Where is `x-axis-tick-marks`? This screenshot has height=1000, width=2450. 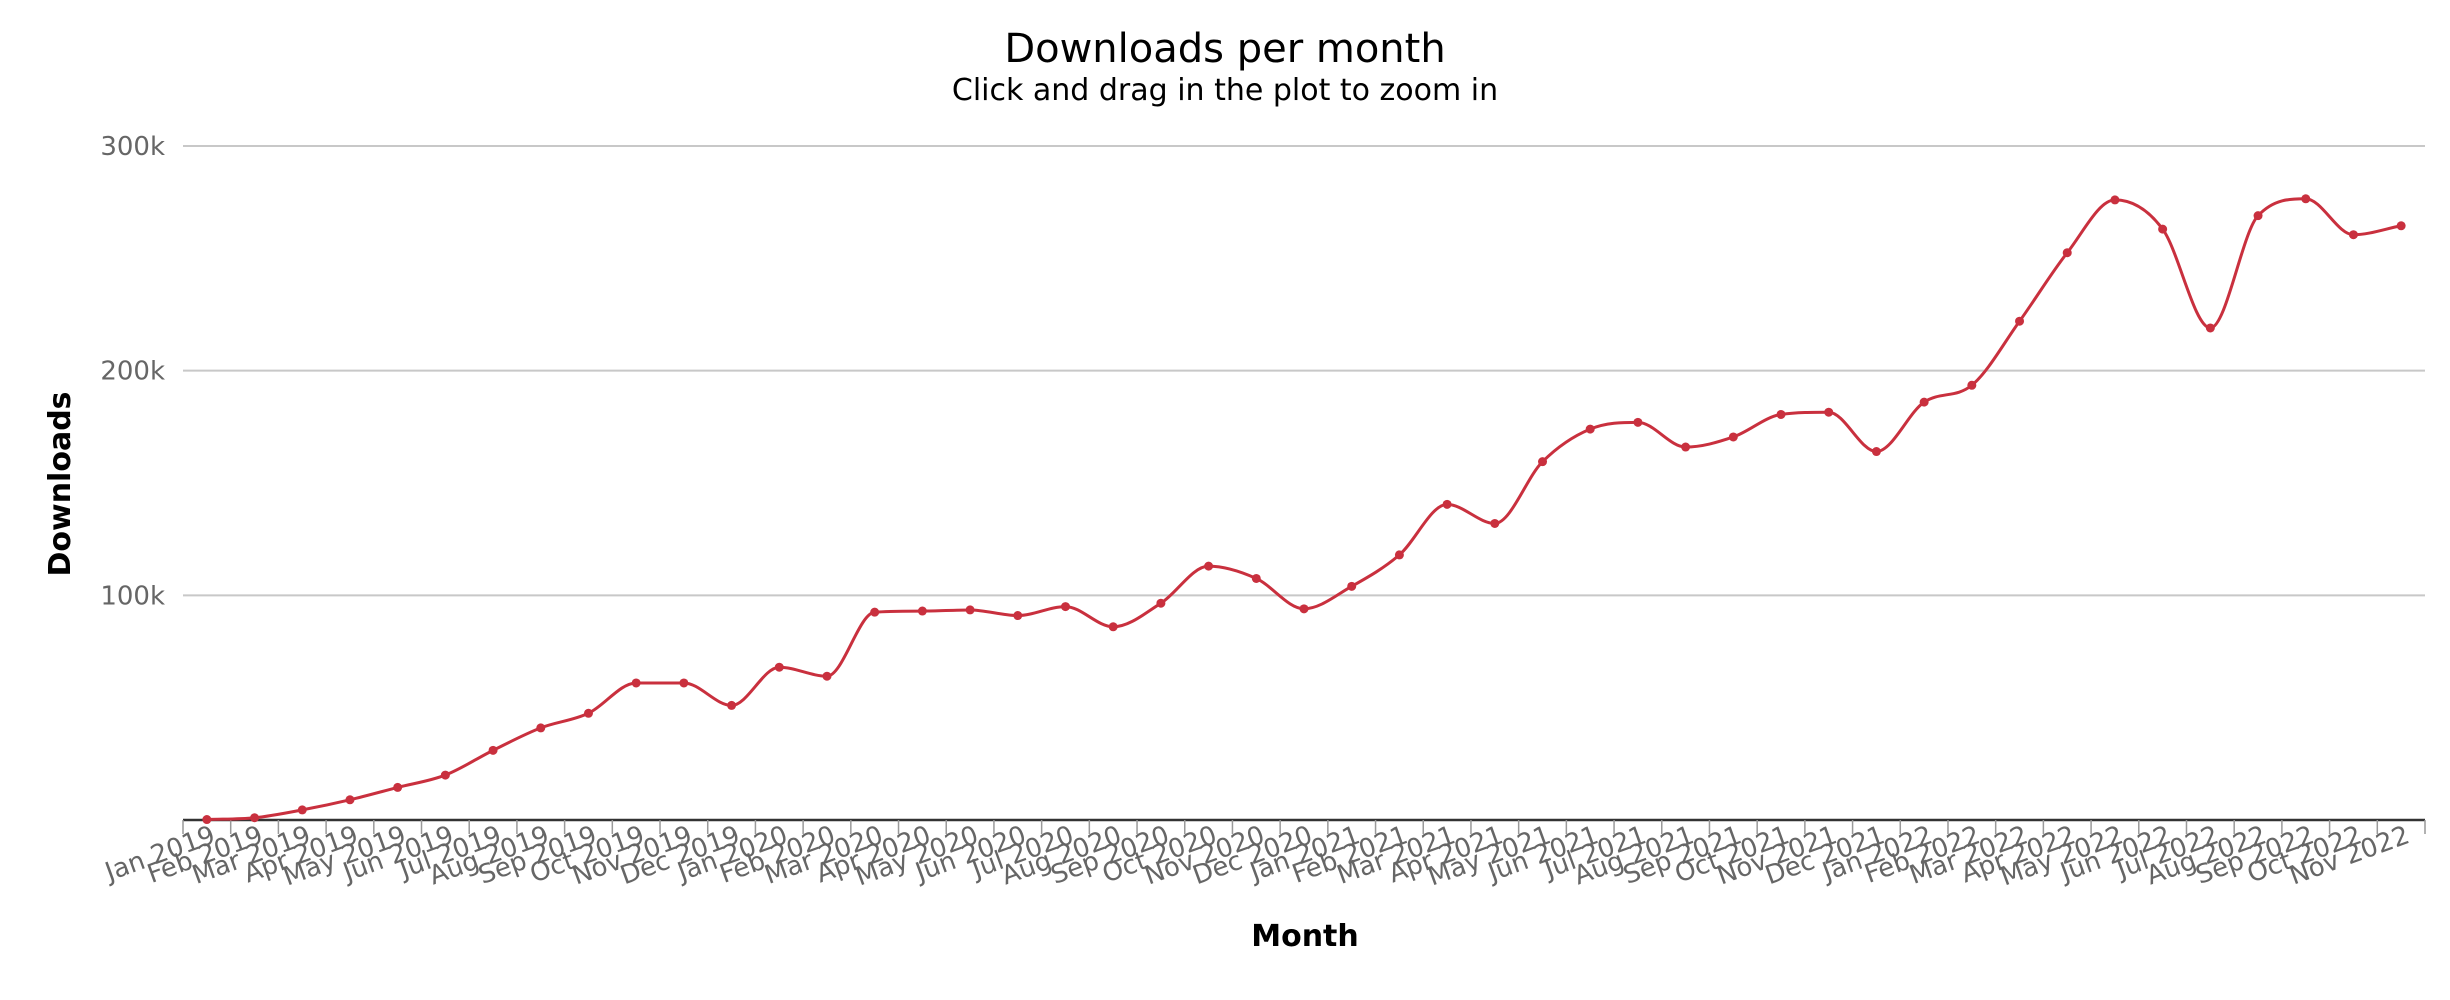
x-axis-tick-marks is located at coordinates (1304, 827).